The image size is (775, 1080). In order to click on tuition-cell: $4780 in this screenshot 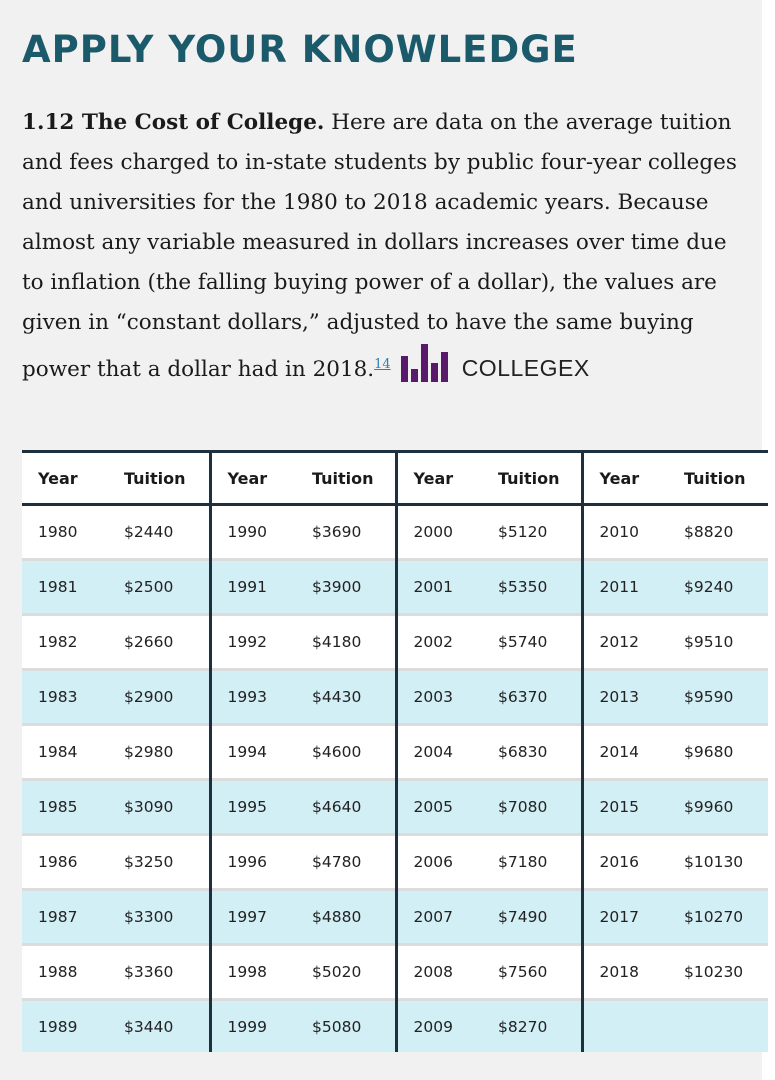, I will do `click(345, 861)`.